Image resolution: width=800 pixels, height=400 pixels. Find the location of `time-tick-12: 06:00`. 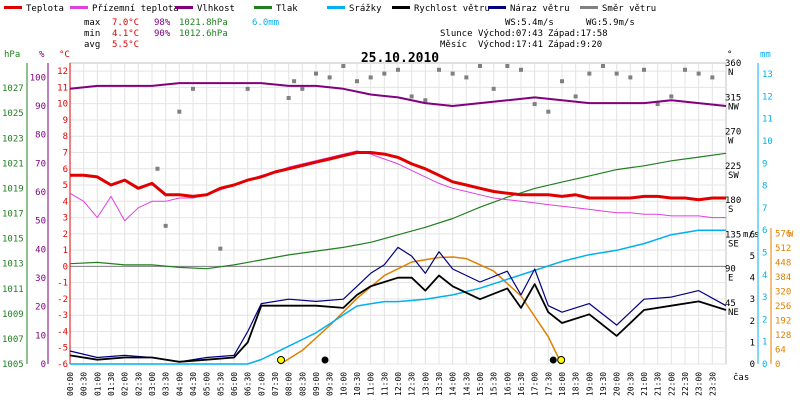

time-tick-12: 06:00 is located at coordinates (234, 384).